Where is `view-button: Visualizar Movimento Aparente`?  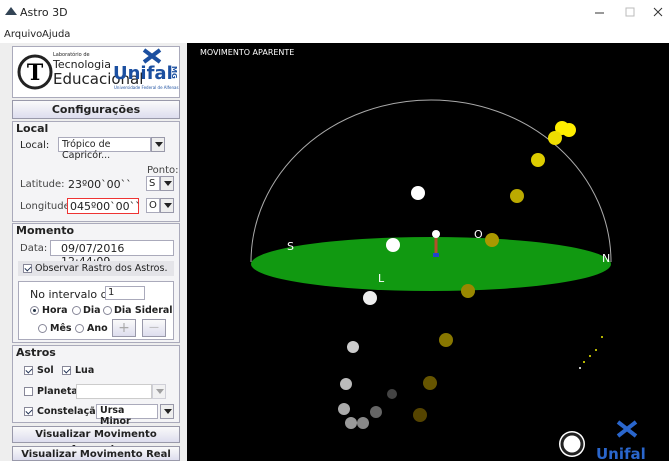
view-button: Visualizar Movimento Aparente is located at coordinates (96, 440).